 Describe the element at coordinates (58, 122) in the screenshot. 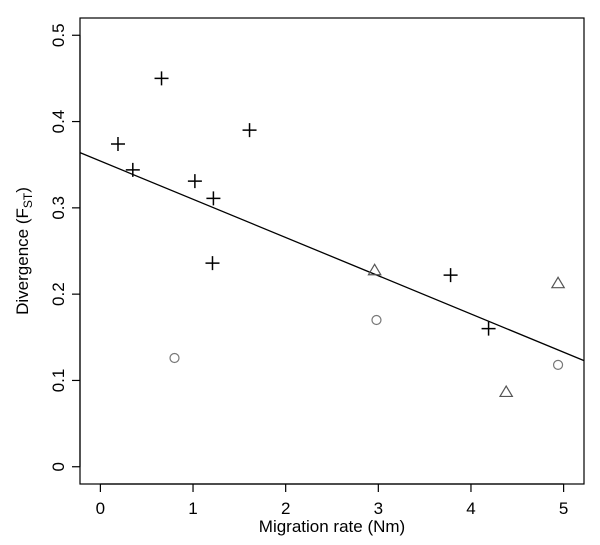

I see `y-tick-label: 0.4` at that location.